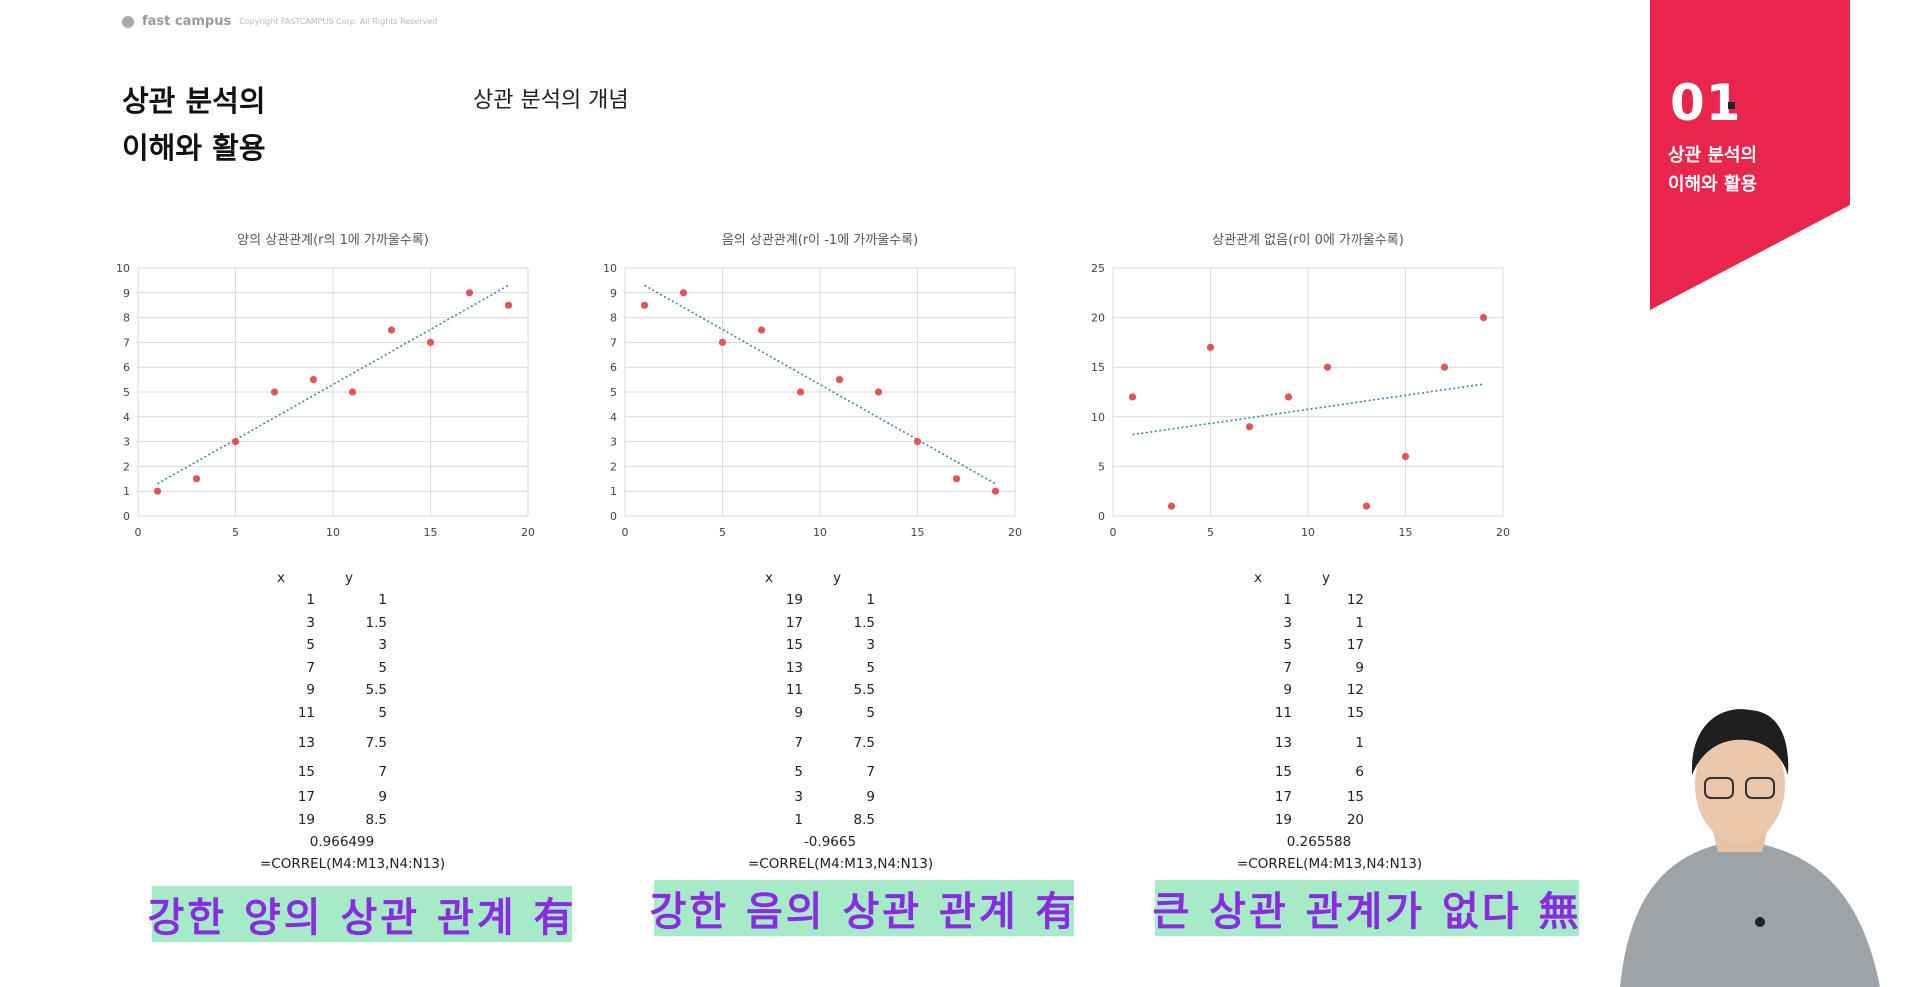 This screenshot has height=987, width=1920. I want to click on table-cell-y: 5, so click(382, 668).